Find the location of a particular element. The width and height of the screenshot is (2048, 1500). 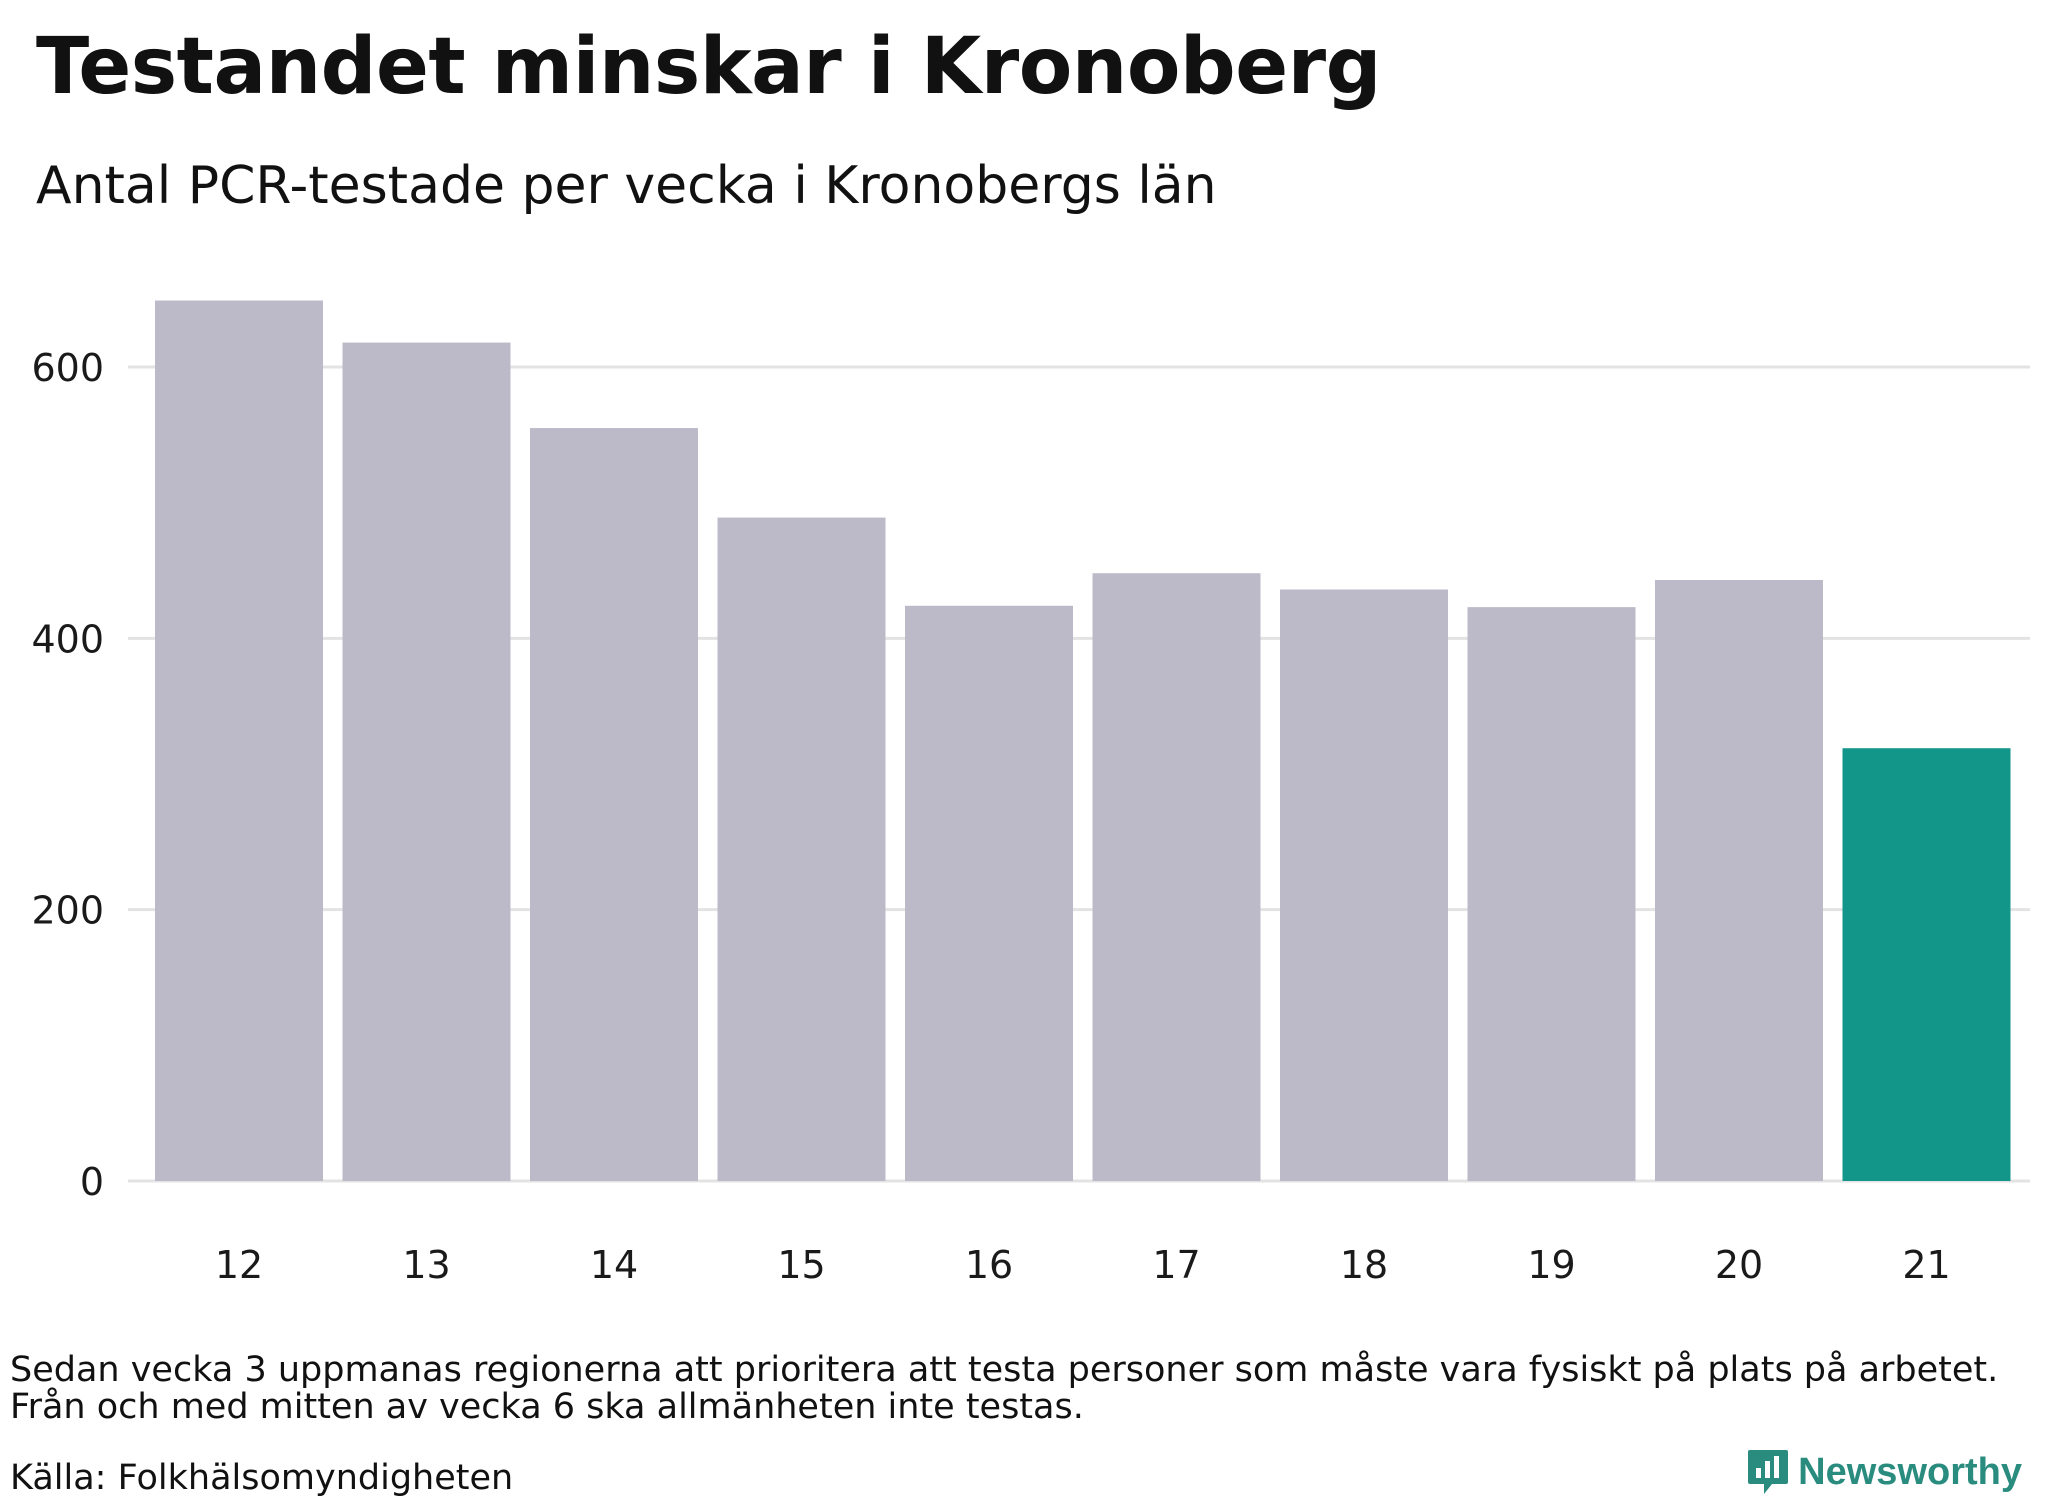

x-tick-label: 21 is located at coordinates (1926, 1265).